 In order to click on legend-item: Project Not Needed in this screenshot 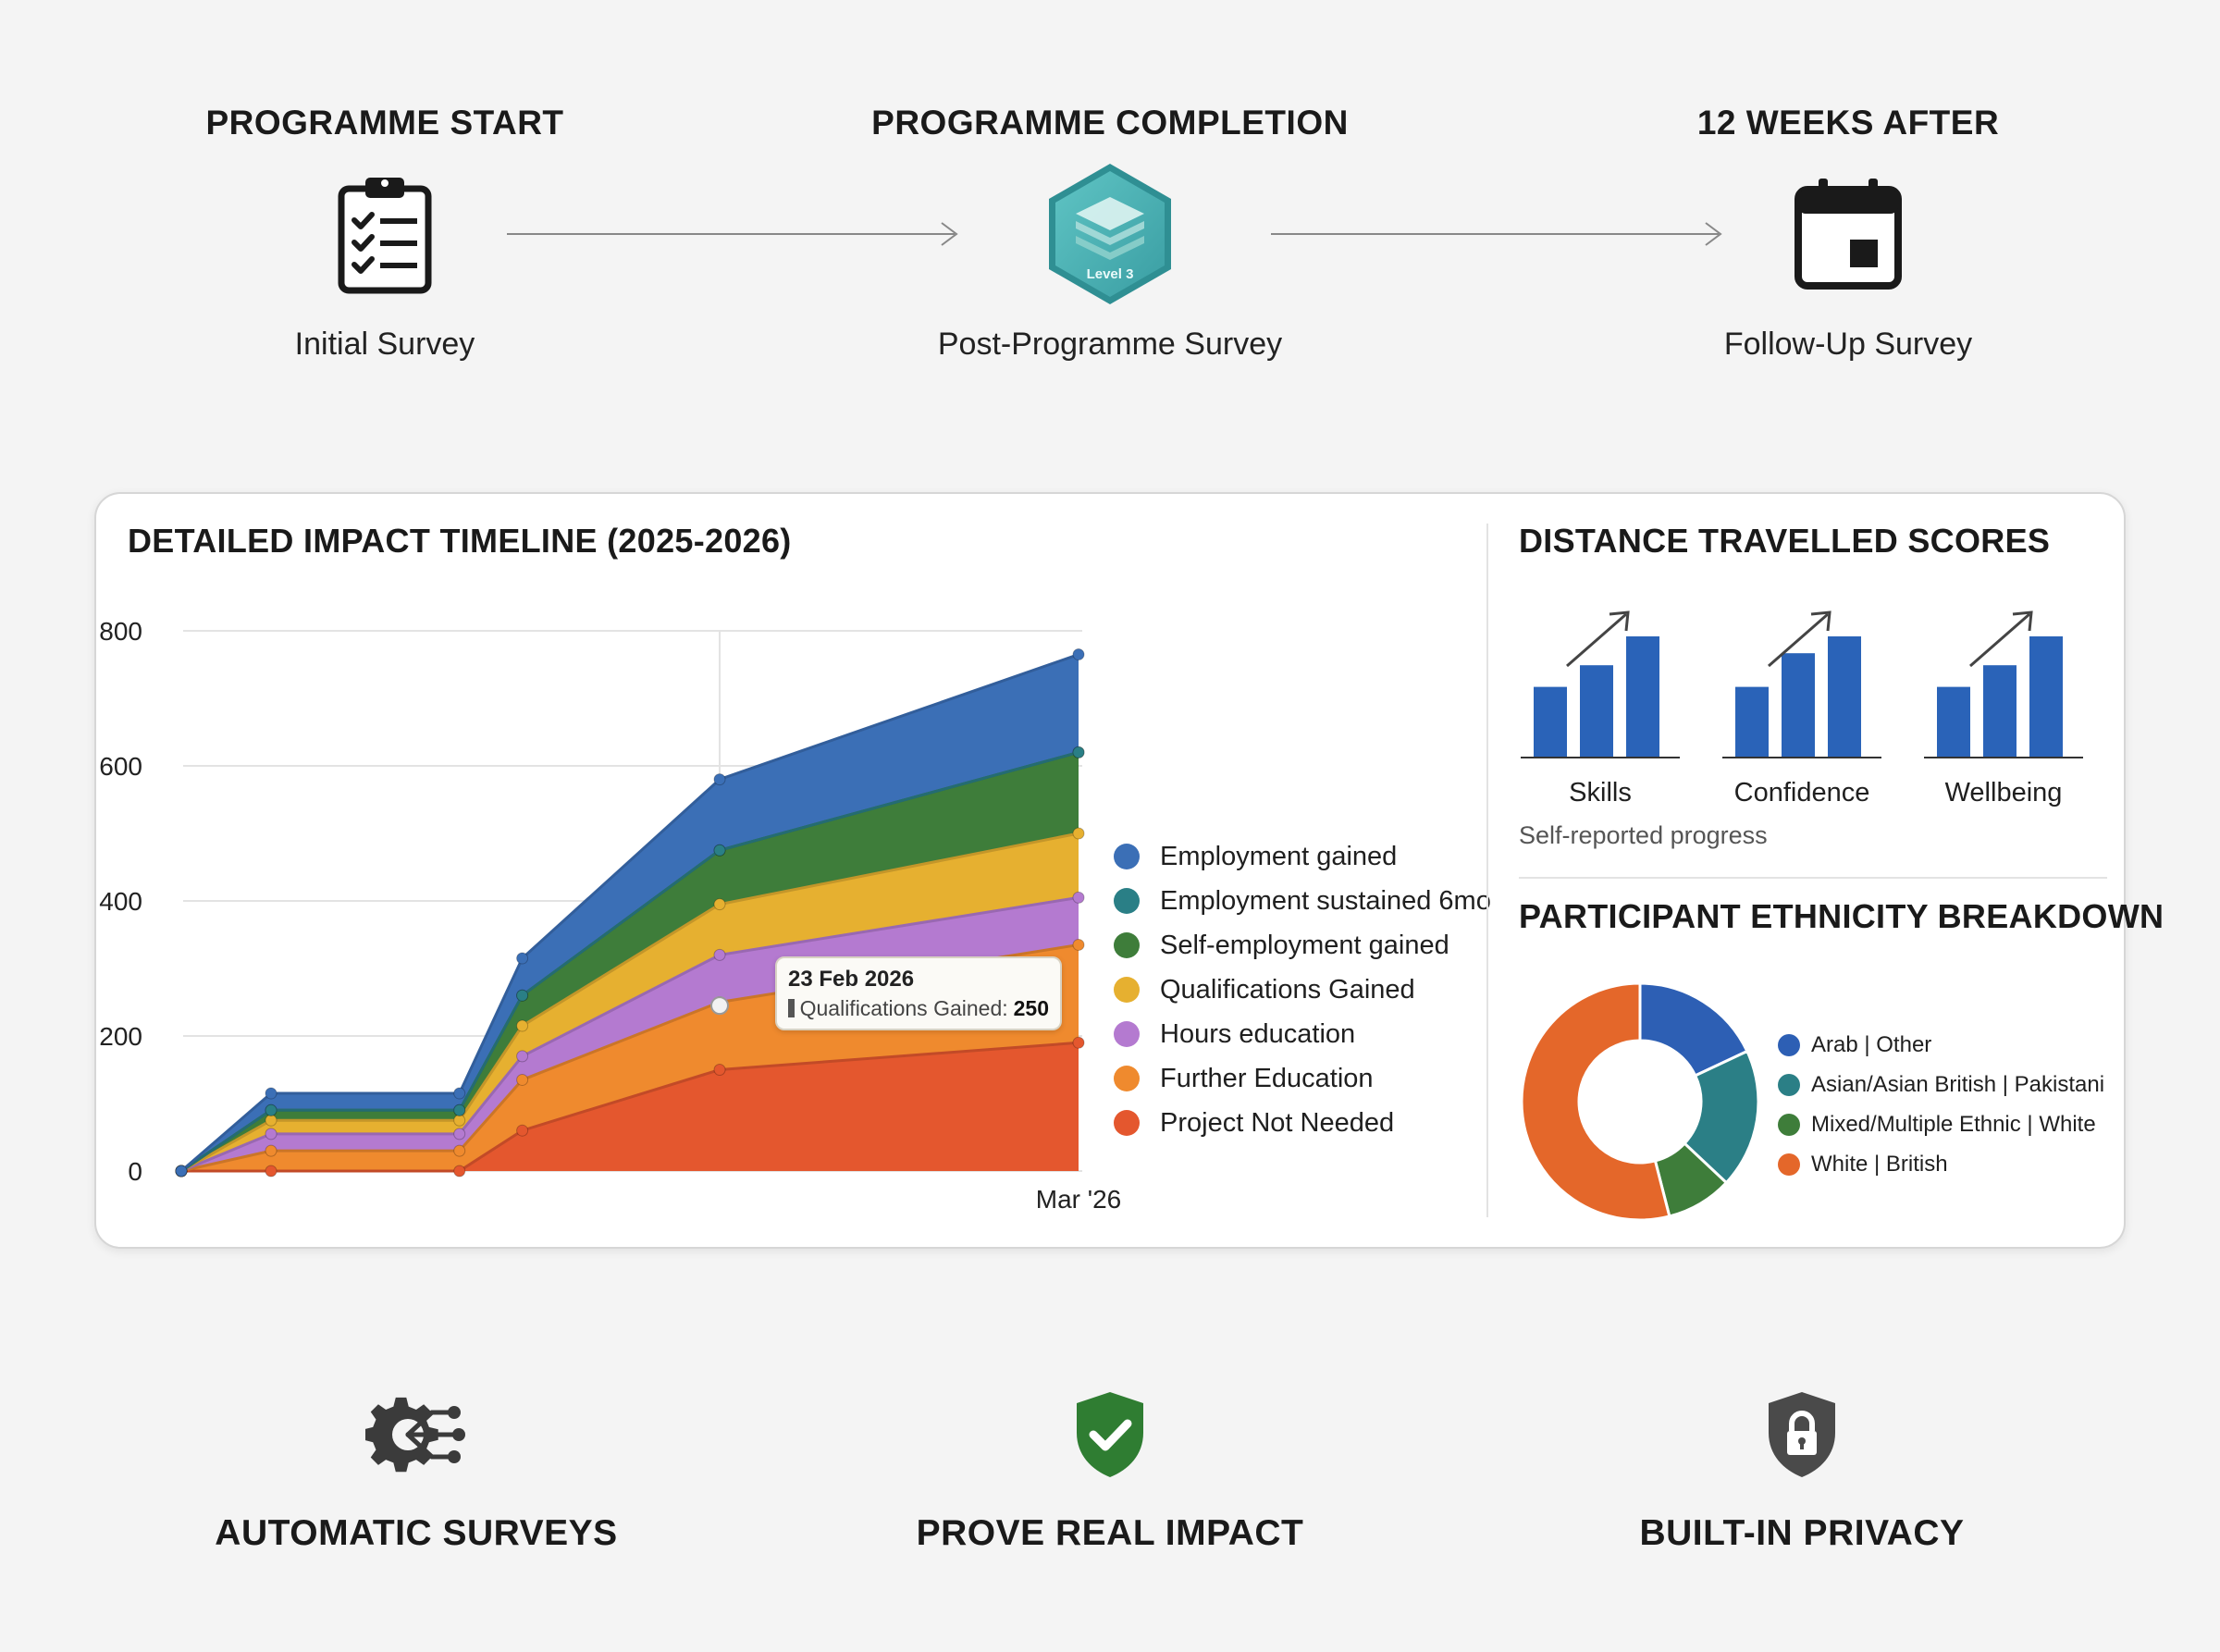, I will do `click(1290, 1123)`.